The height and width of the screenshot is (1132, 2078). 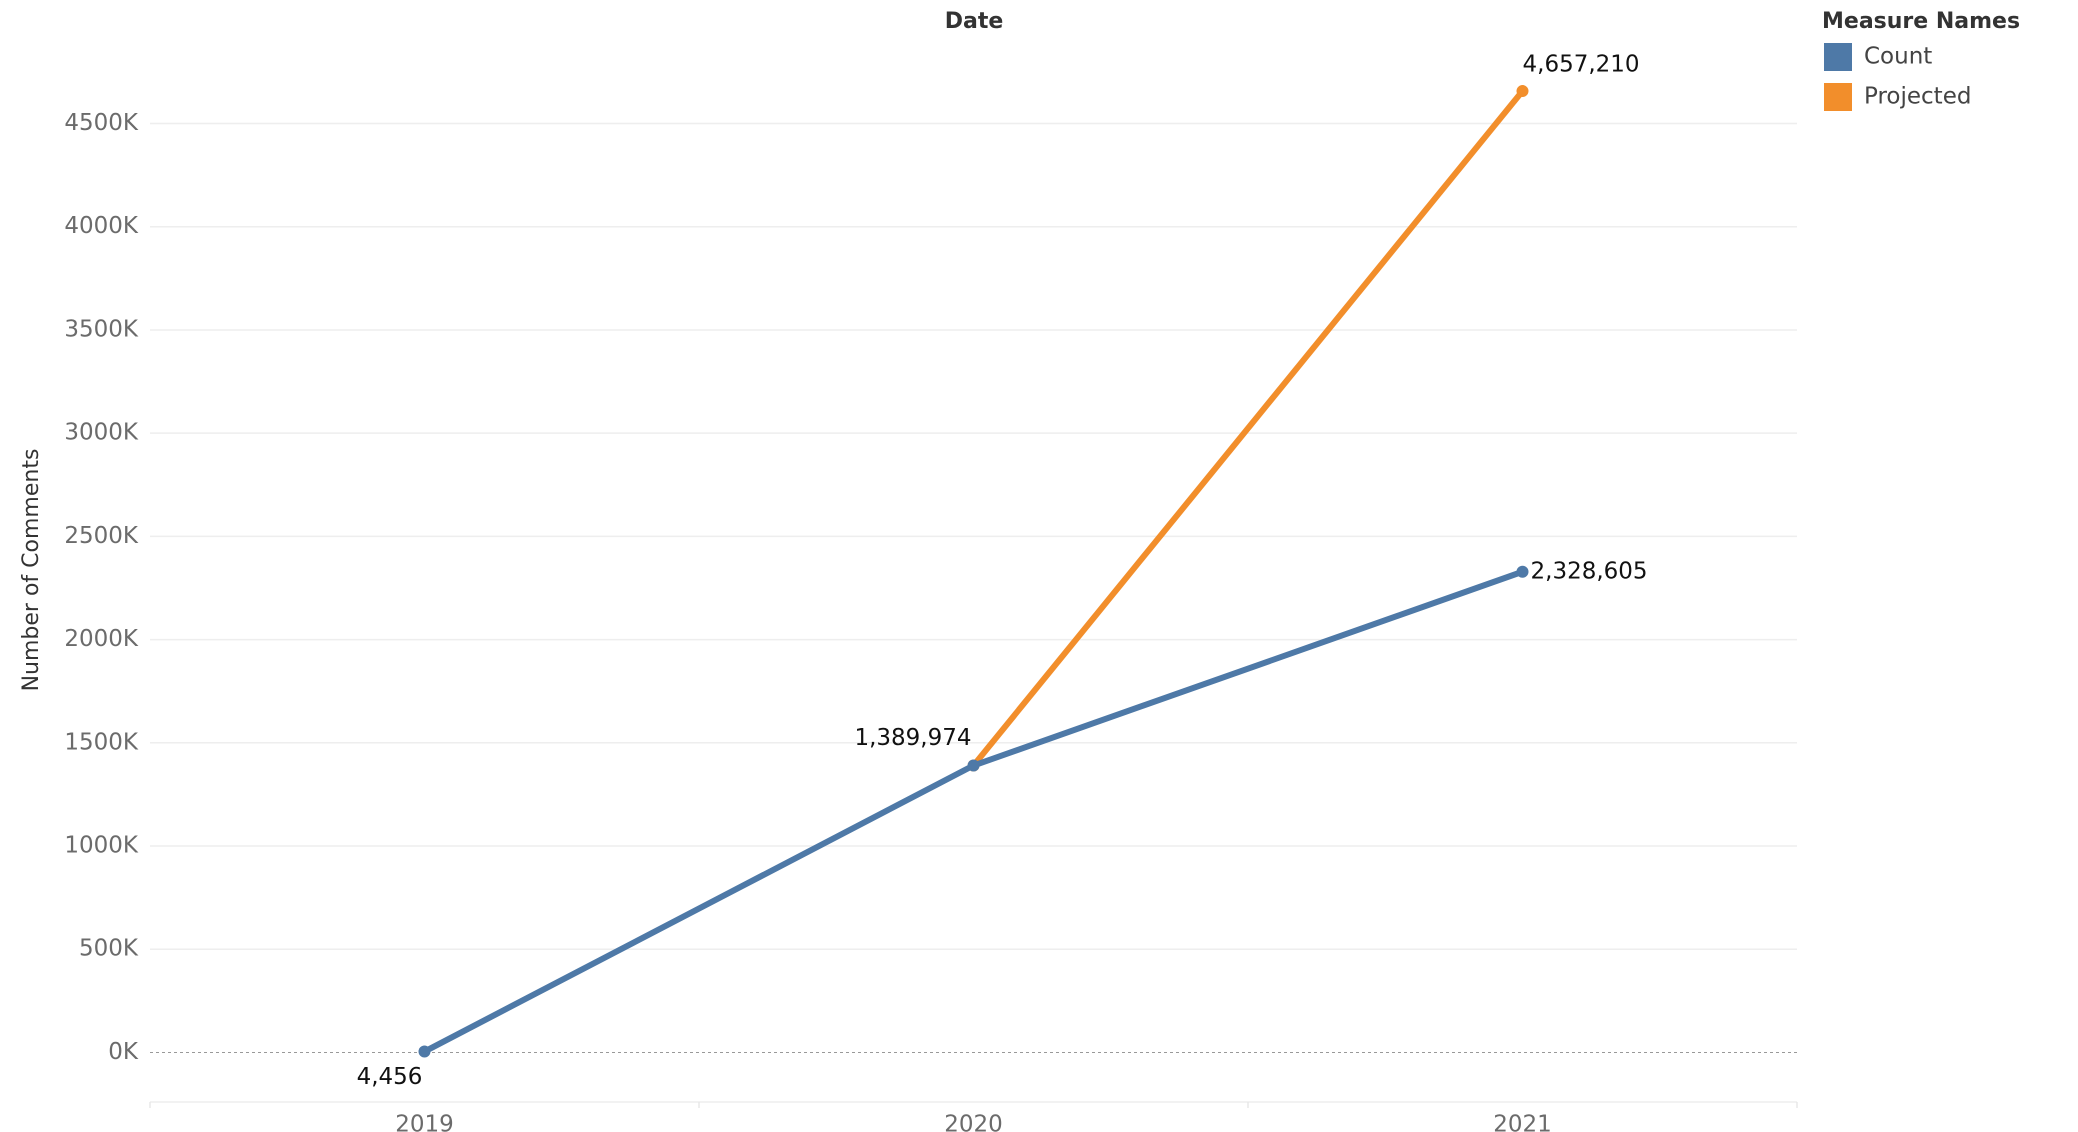 I want to click on y-axis-title: Number of Comments, so click(x=31, y=570).